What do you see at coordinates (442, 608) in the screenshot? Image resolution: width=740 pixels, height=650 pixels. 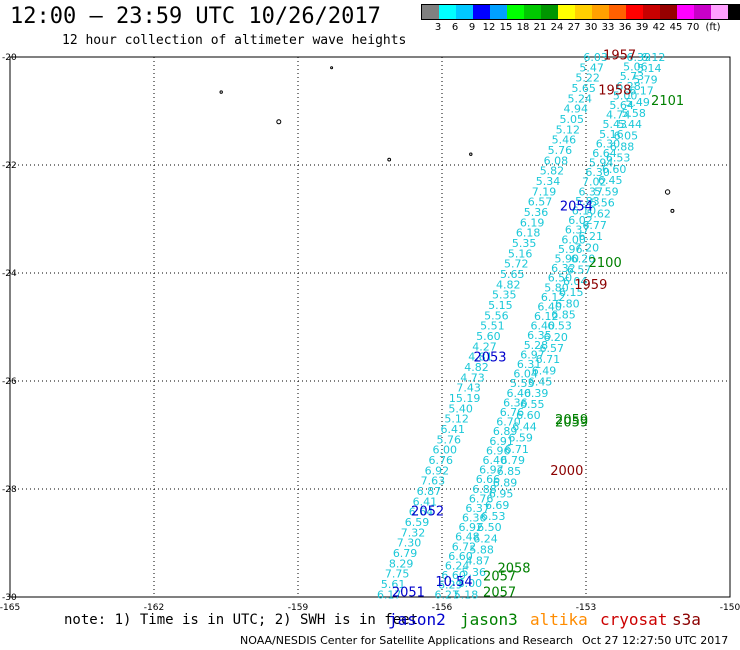 I see `x-tick-label: -156` at bounding box center [442, 608].